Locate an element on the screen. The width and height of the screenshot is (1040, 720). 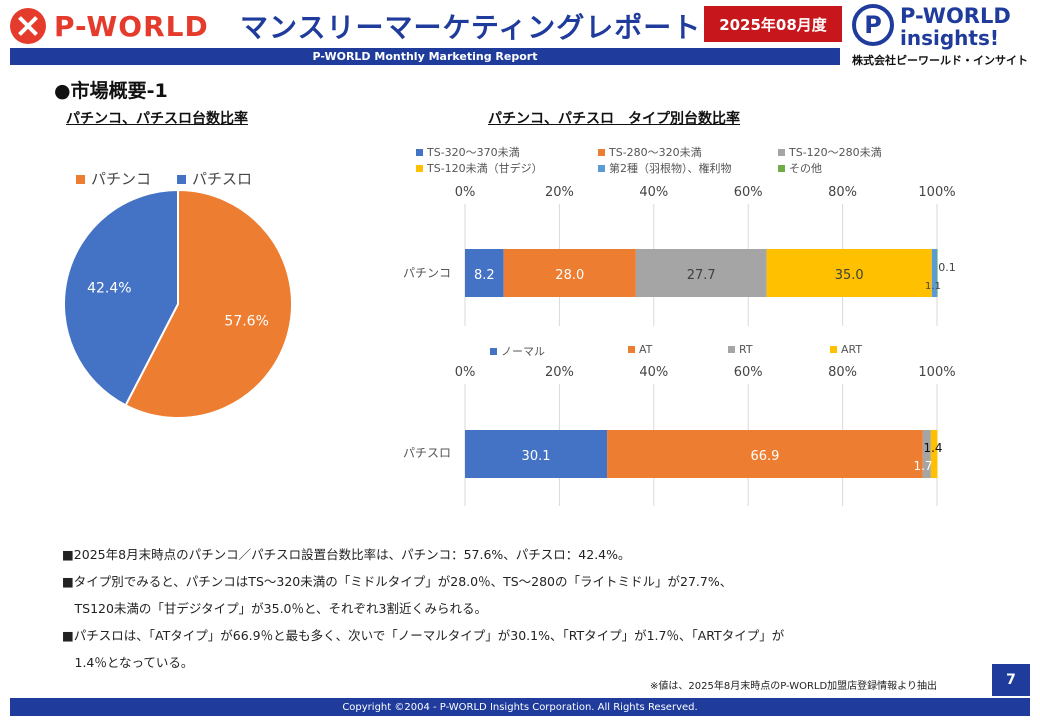
logo-right-line2: insights! is located at coordinates (949, 38).